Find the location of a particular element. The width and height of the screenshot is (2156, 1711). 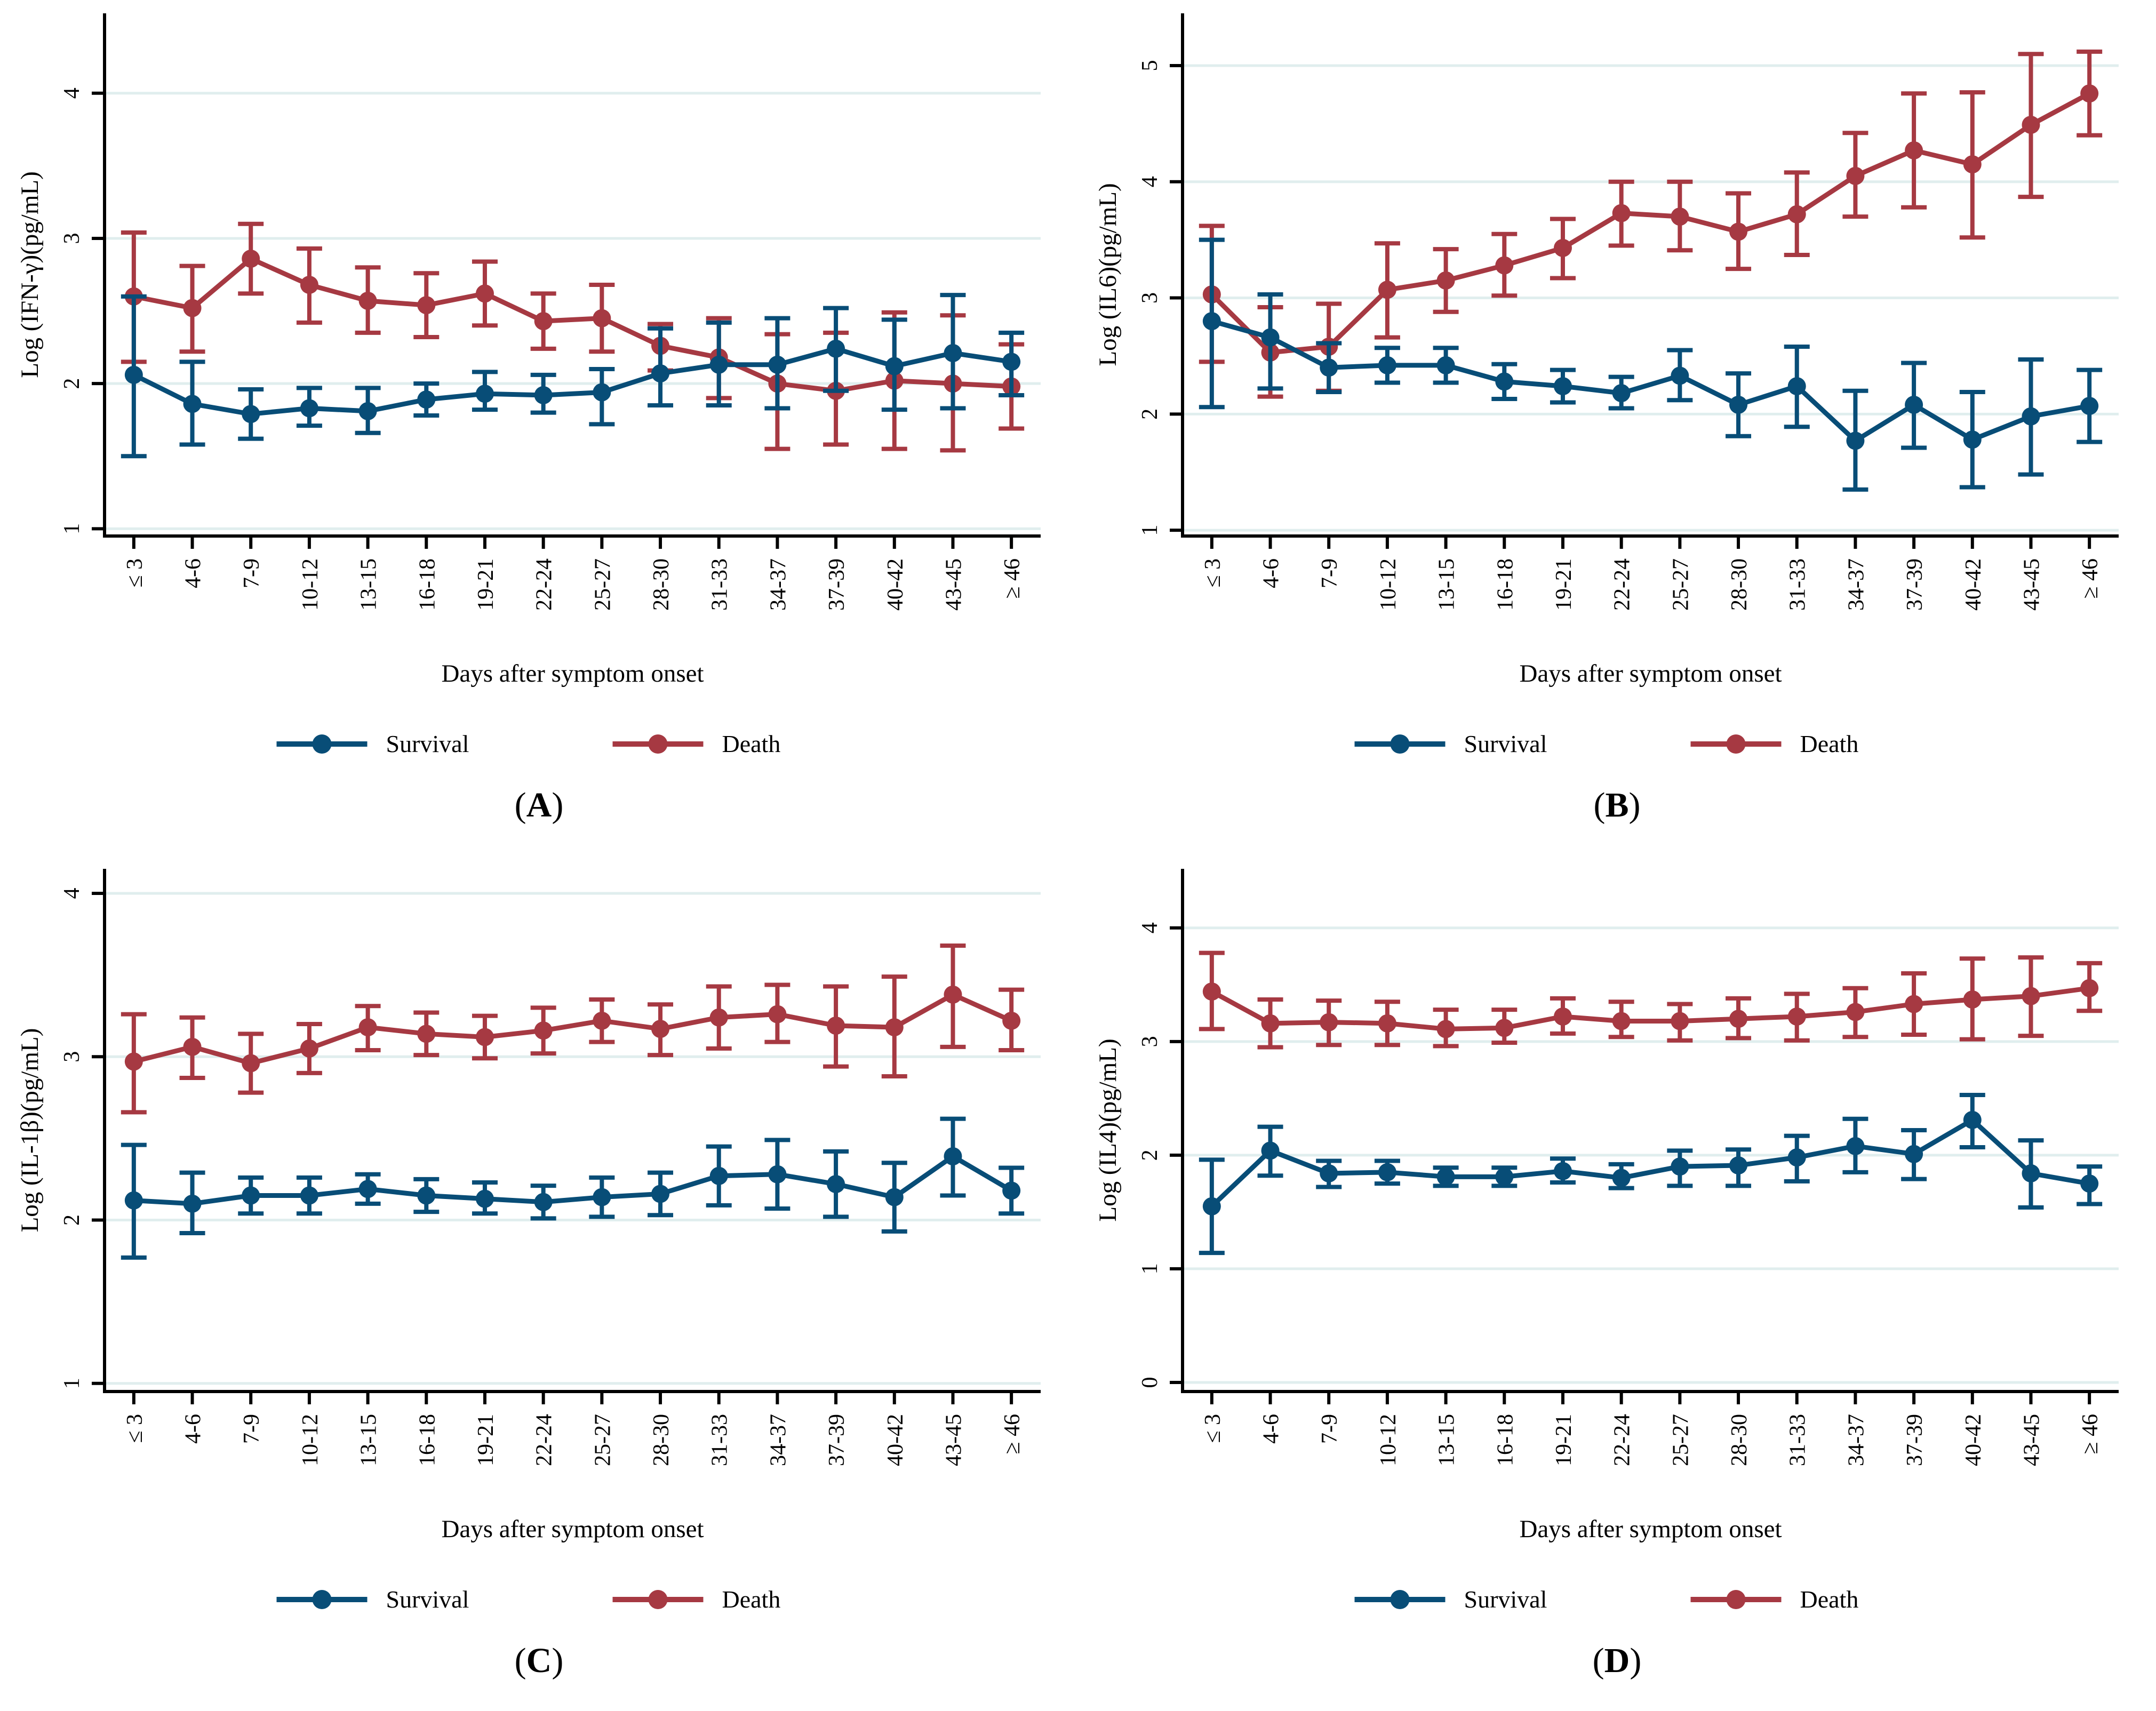

x-tick-label: 13-15 is located at coordinates (1447, 1440).